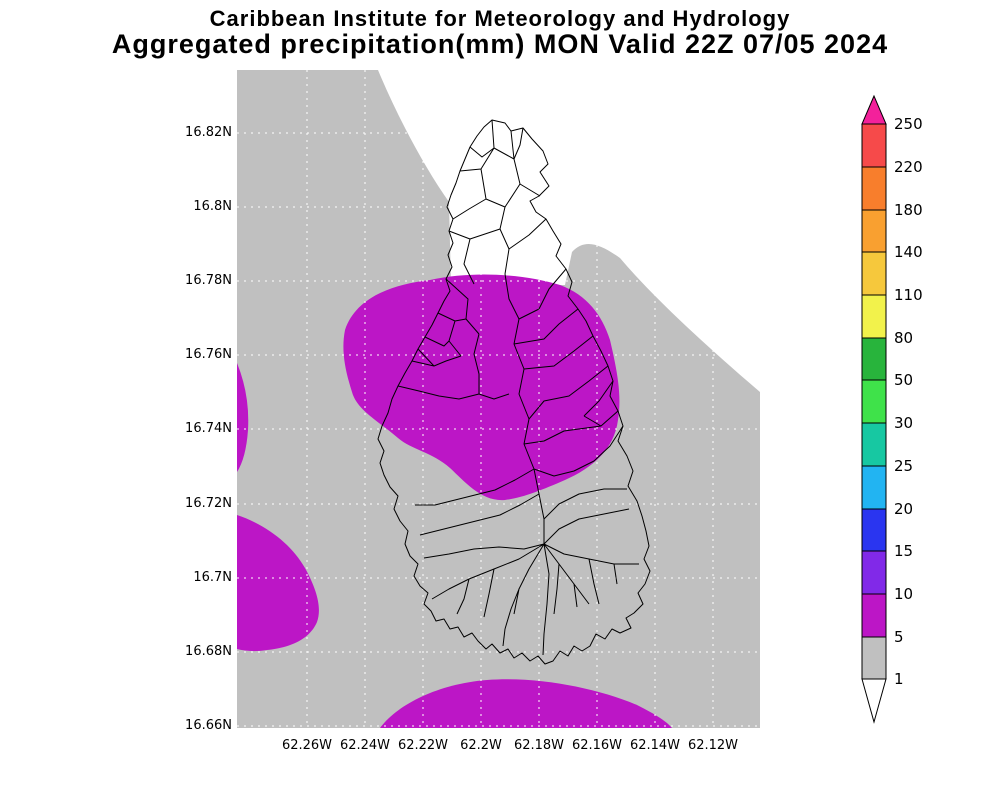 The height and width of the screenshot is (800, 1000). Describe the element at coordinates (208, 428) in the screenshot. I see `lat-tick-label: 16.74N` at that location.